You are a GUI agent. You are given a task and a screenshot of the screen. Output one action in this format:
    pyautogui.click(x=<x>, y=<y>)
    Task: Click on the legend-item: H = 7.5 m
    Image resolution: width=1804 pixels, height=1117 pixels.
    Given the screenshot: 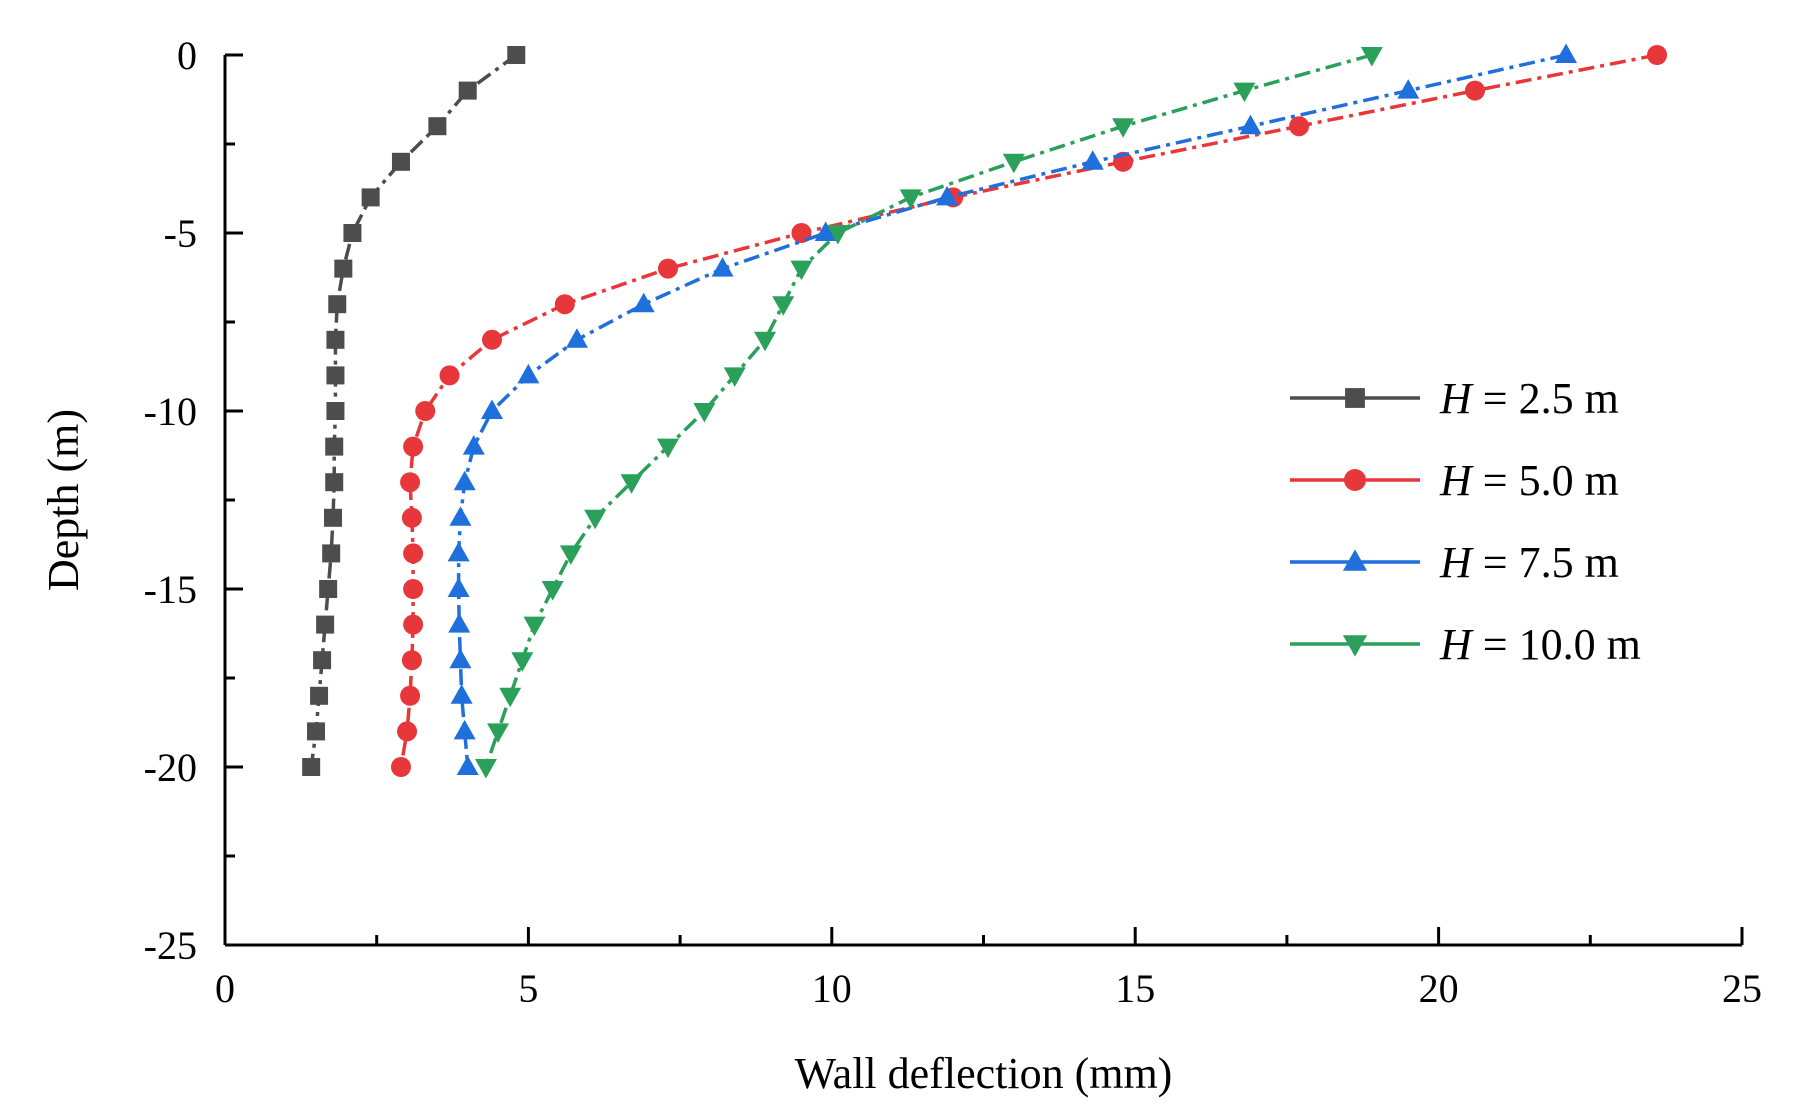 What is the action you would take?
    pyautogui.click(x=1454, y=562)
    